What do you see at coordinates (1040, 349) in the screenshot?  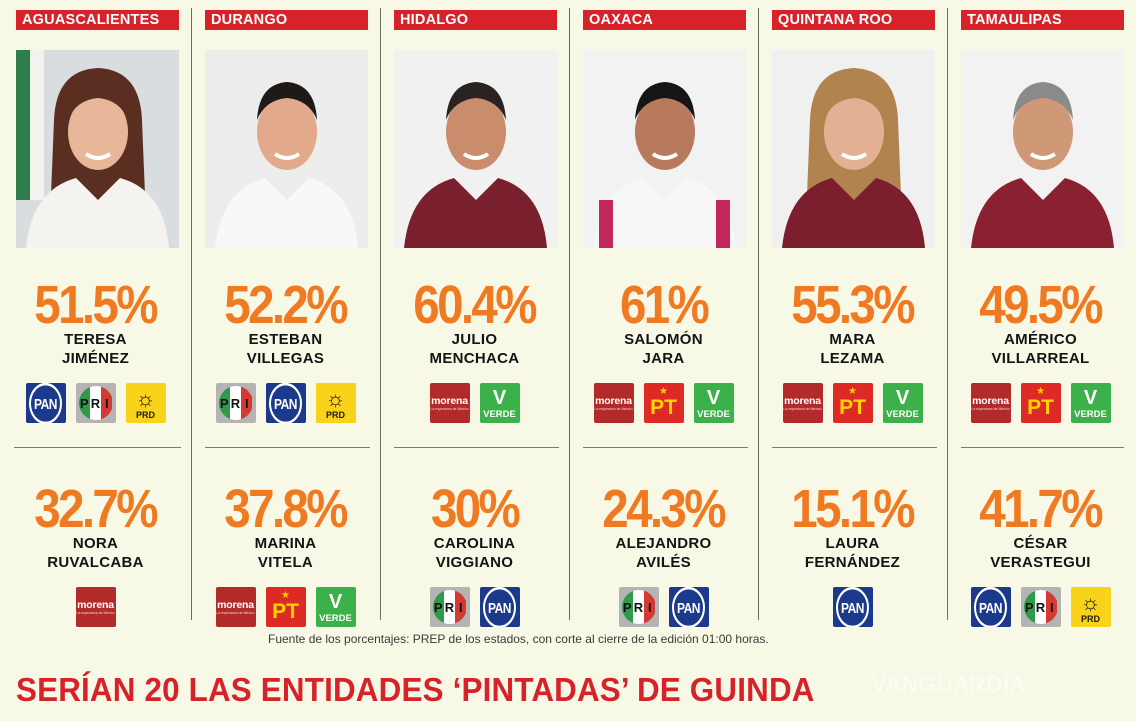 I see `candidate-name: AMÉRICO VILLARREAL` at bounding box center [1040, 349].